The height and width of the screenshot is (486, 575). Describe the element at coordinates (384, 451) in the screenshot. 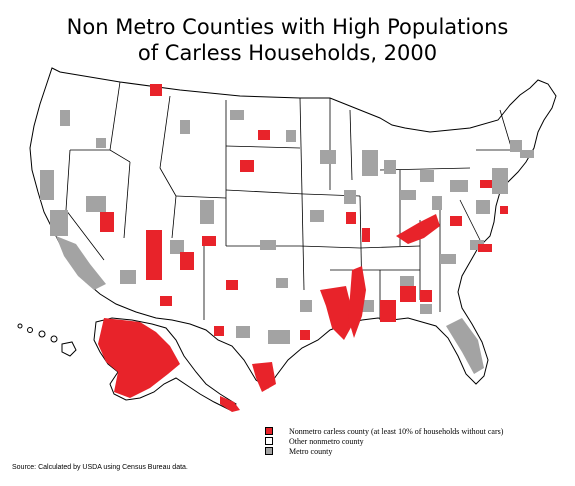

I see `legend-item-metro: Metro county` at that location.